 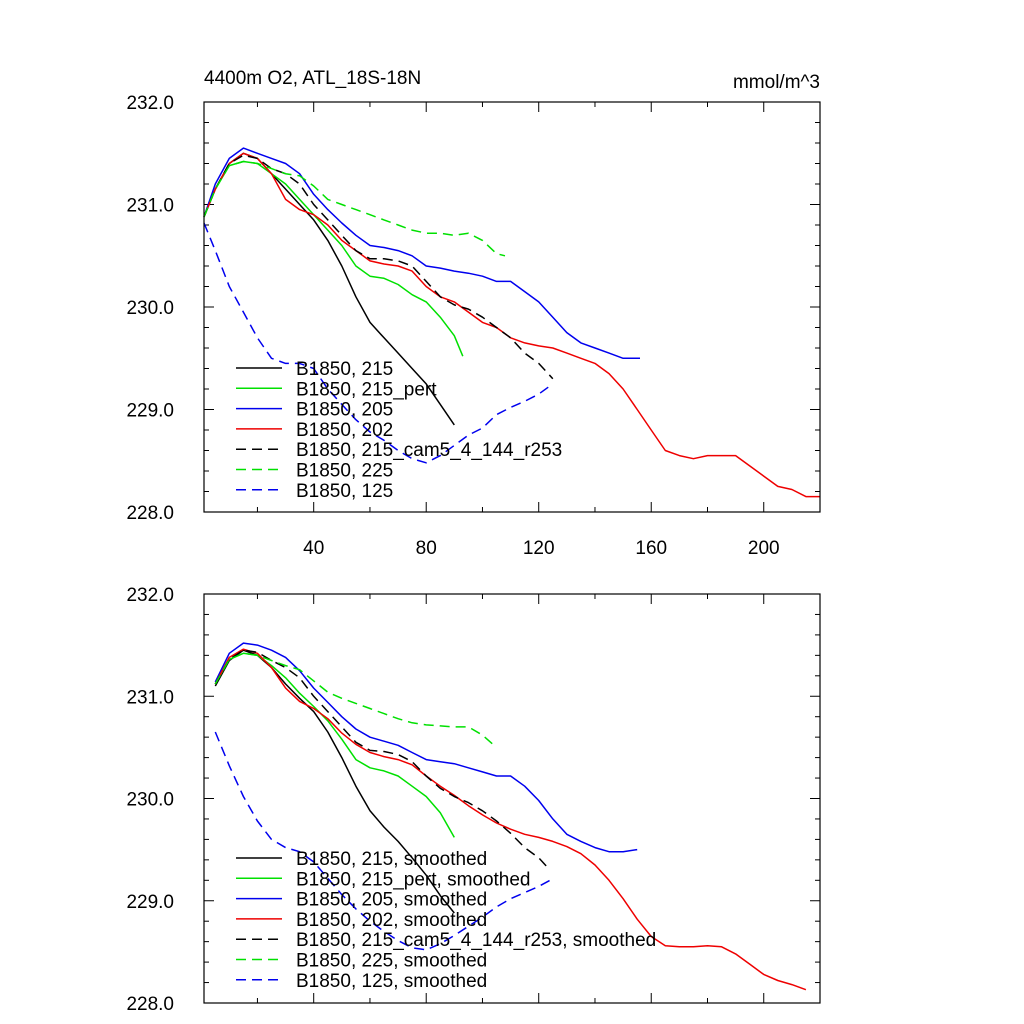 I want to click on legend-label: B1850, 215, smoothed, so click(x=391, y=859).